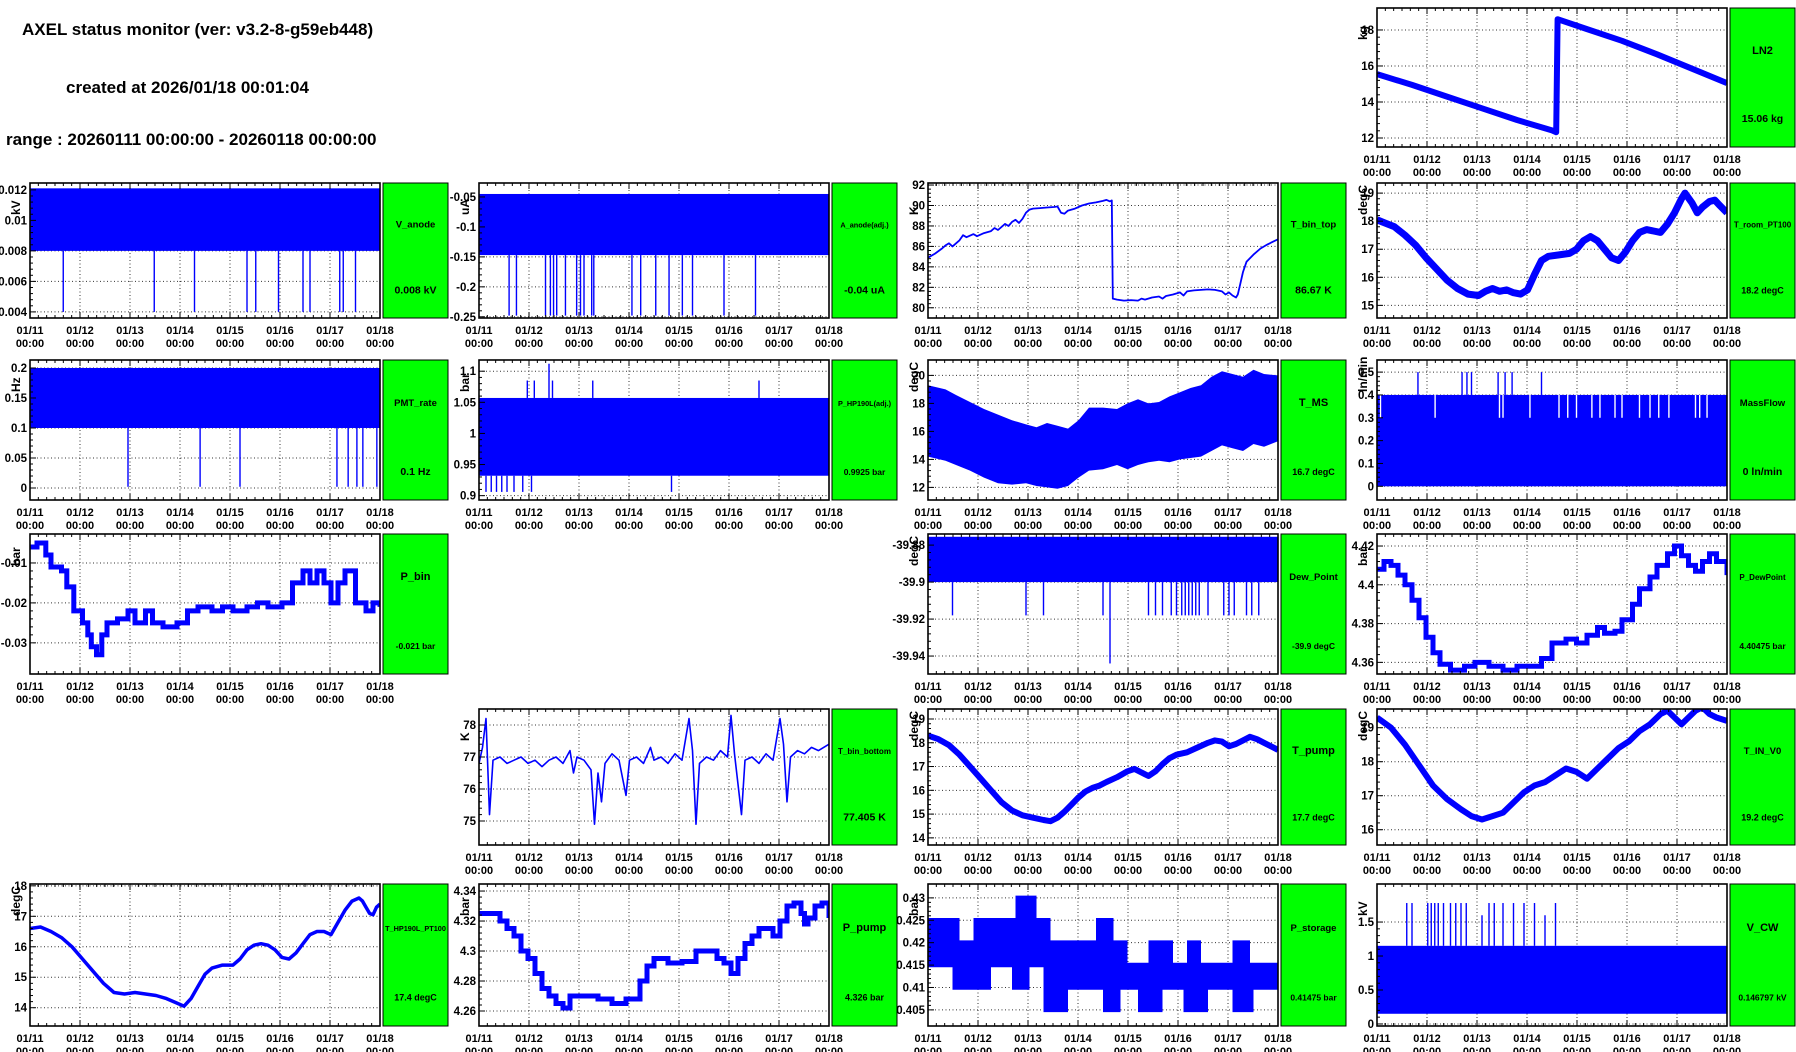 This screenshot has height=1052, width=1796. I want to click on y-tick-label: 92, so click(918, 186).